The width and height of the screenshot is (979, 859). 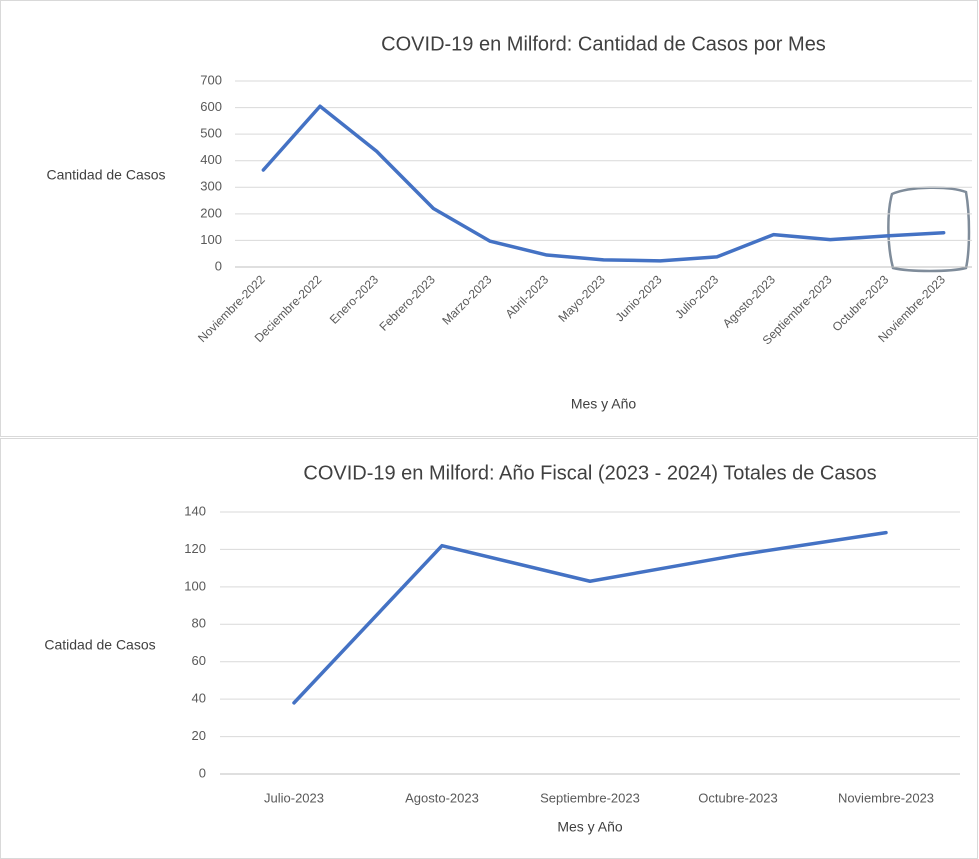 I want to click on y-tick-label: 700, so click(x=211, y=79).